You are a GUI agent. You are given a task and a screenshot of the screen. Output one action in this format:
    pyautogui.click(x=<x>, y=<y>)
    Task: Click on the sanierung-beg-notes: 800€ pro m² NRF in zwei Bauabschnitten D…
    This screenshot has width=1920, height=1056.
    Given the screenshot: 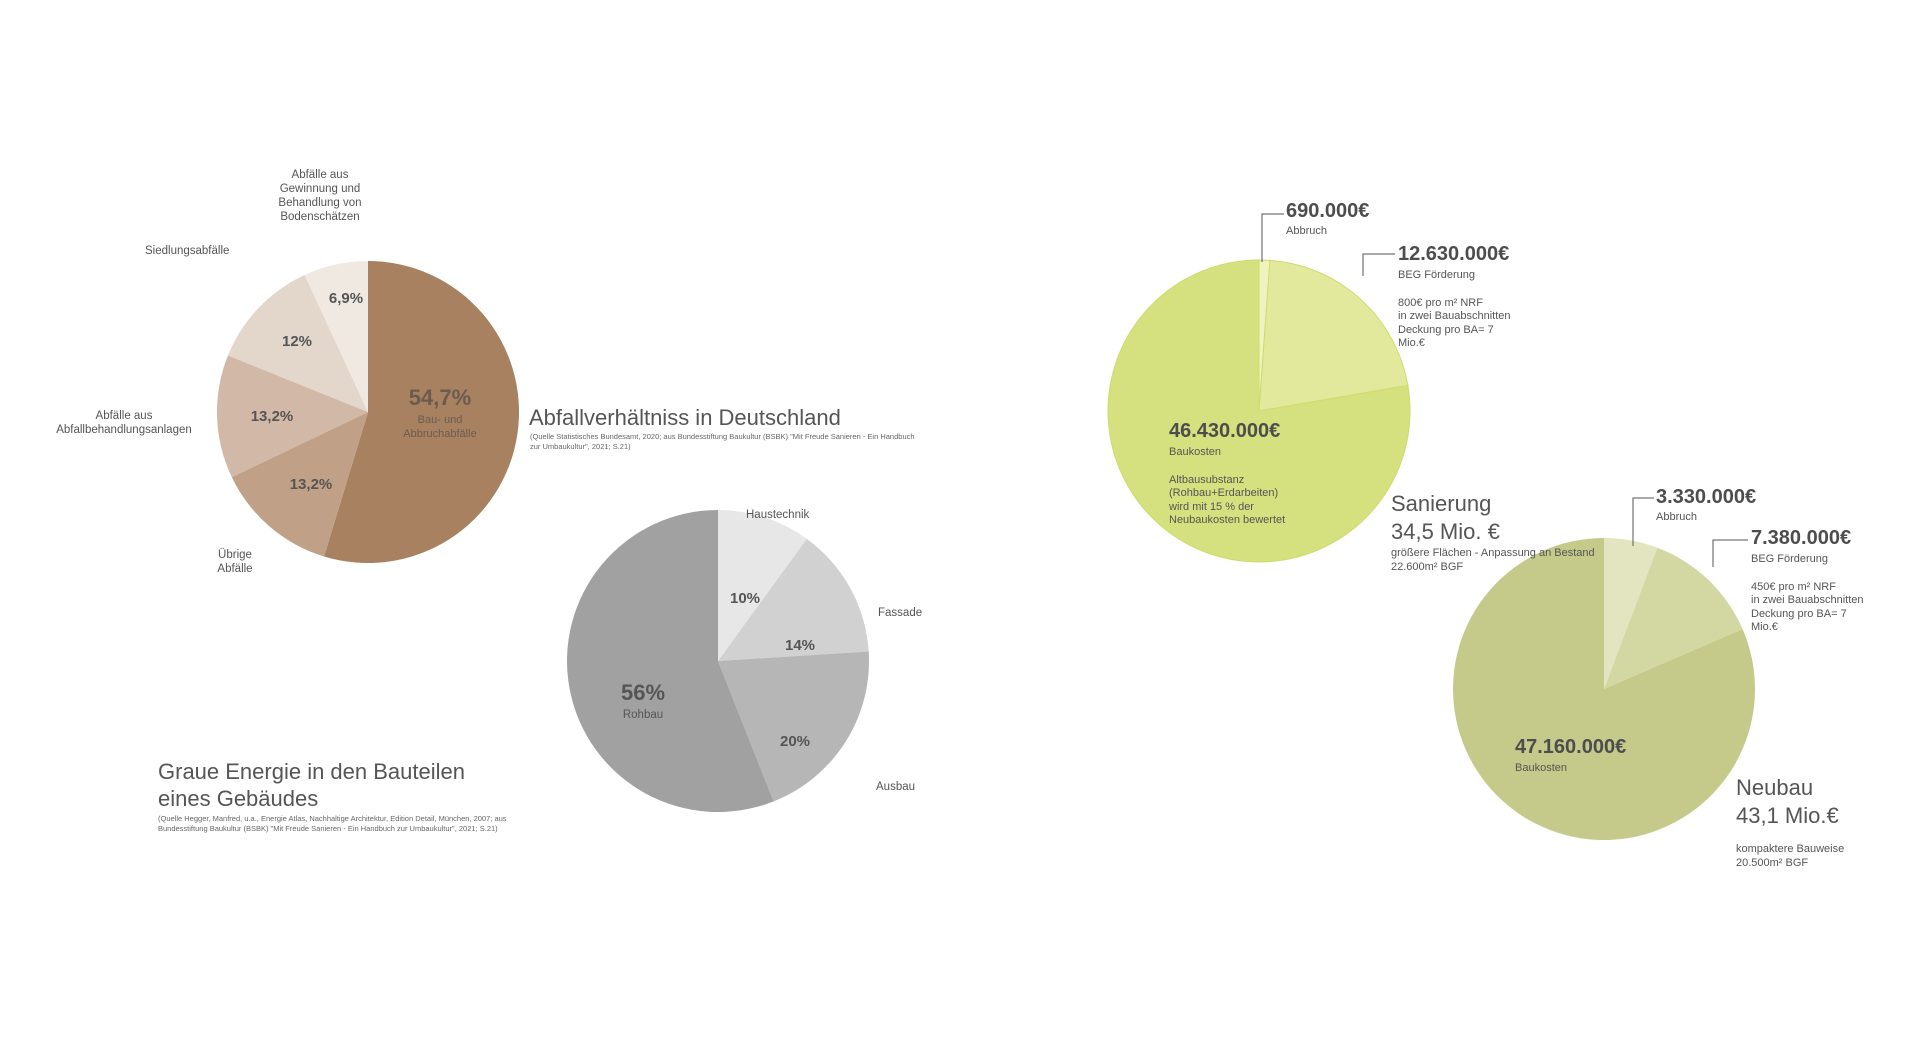 What is the action you would take?
    pyautogui.click(x=1454, y=323)
    